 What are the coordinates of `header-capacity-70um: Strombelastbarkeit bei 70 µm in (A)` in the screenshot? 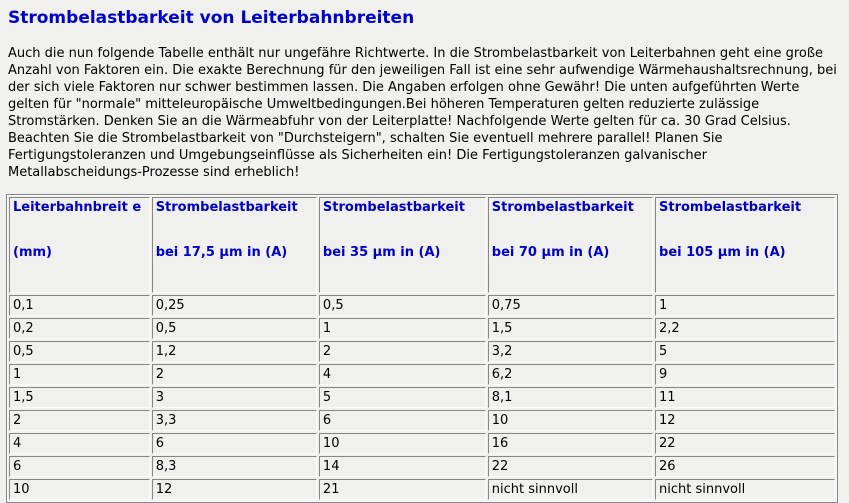 It's located at (570, 245).